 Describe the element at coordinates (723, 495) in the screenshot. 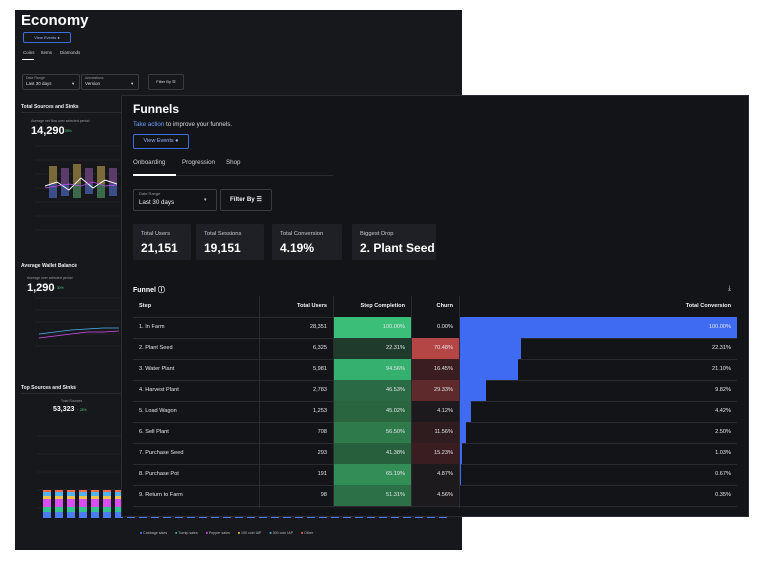

I see `total-conversion: 0.35%` at that location.